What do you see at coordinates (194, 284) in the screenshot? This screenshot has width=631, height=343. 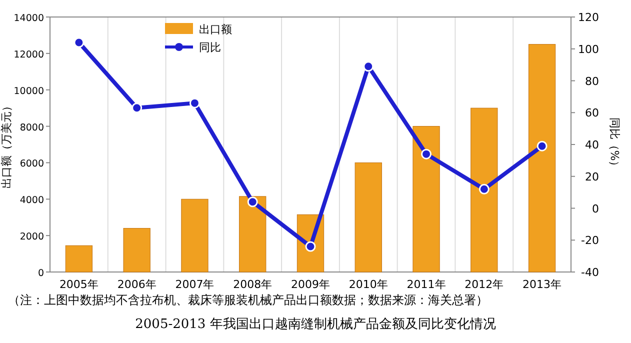 I see `x-tick-label: 2007年` at bounding box center [194, 284].